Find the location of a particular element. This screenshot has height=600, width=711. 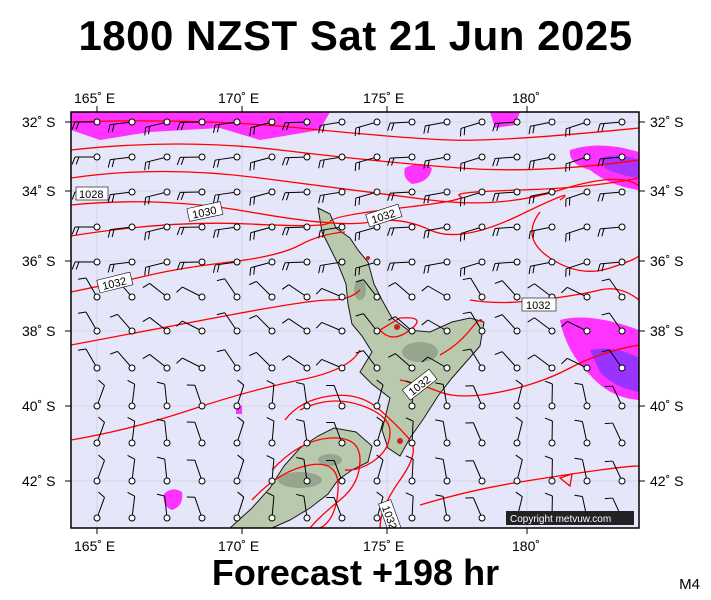

svg-text: 1030 is located at coordinates (204, 213).